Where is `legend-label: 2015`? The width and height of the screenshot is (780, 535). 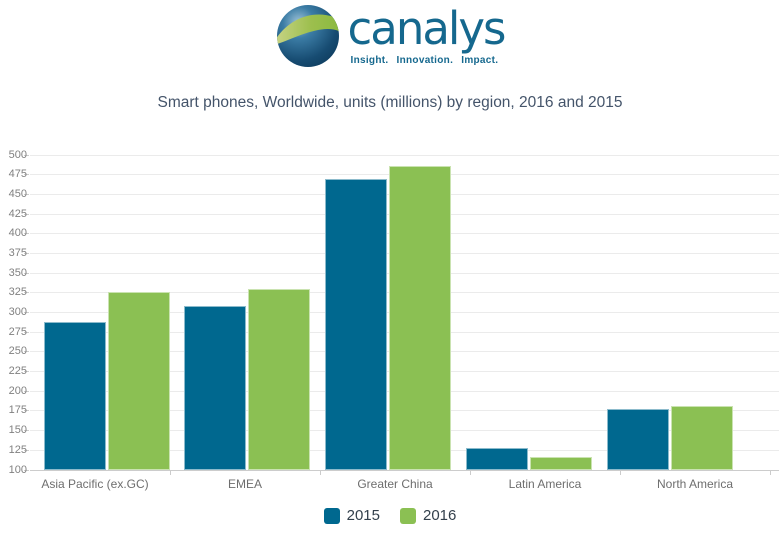 legend-label: 2015 is located at coordinates (363, 515).